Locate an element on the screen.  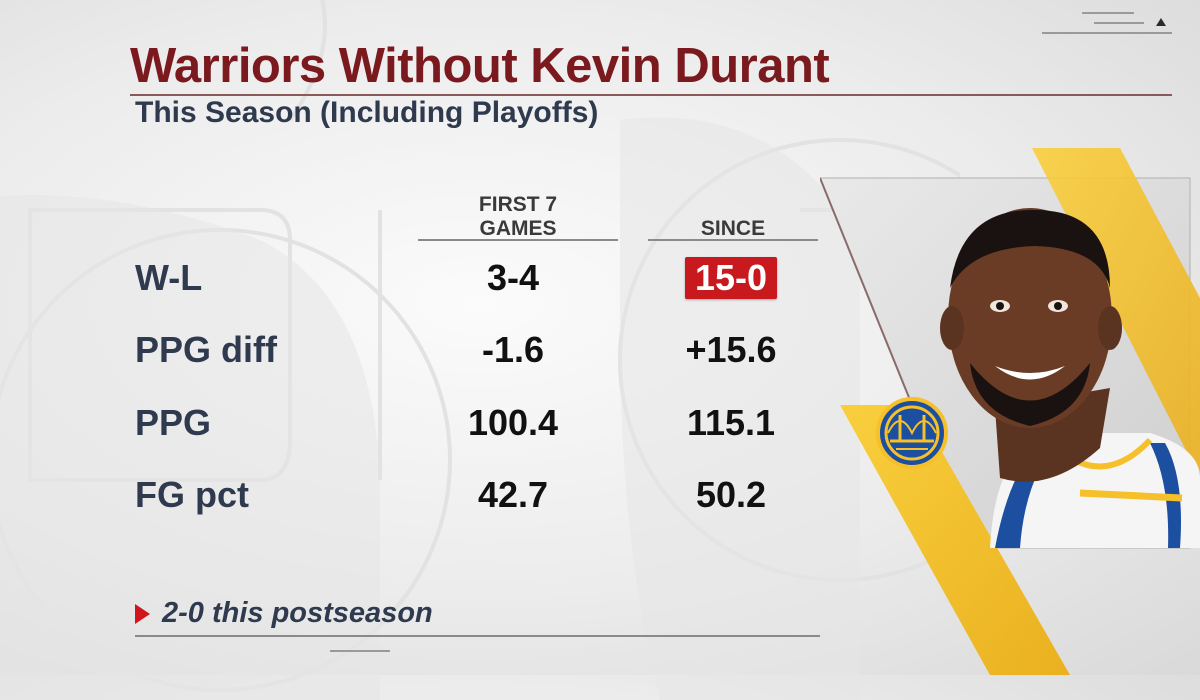
triangle-up-icon is located at coordinates (1161, 22).